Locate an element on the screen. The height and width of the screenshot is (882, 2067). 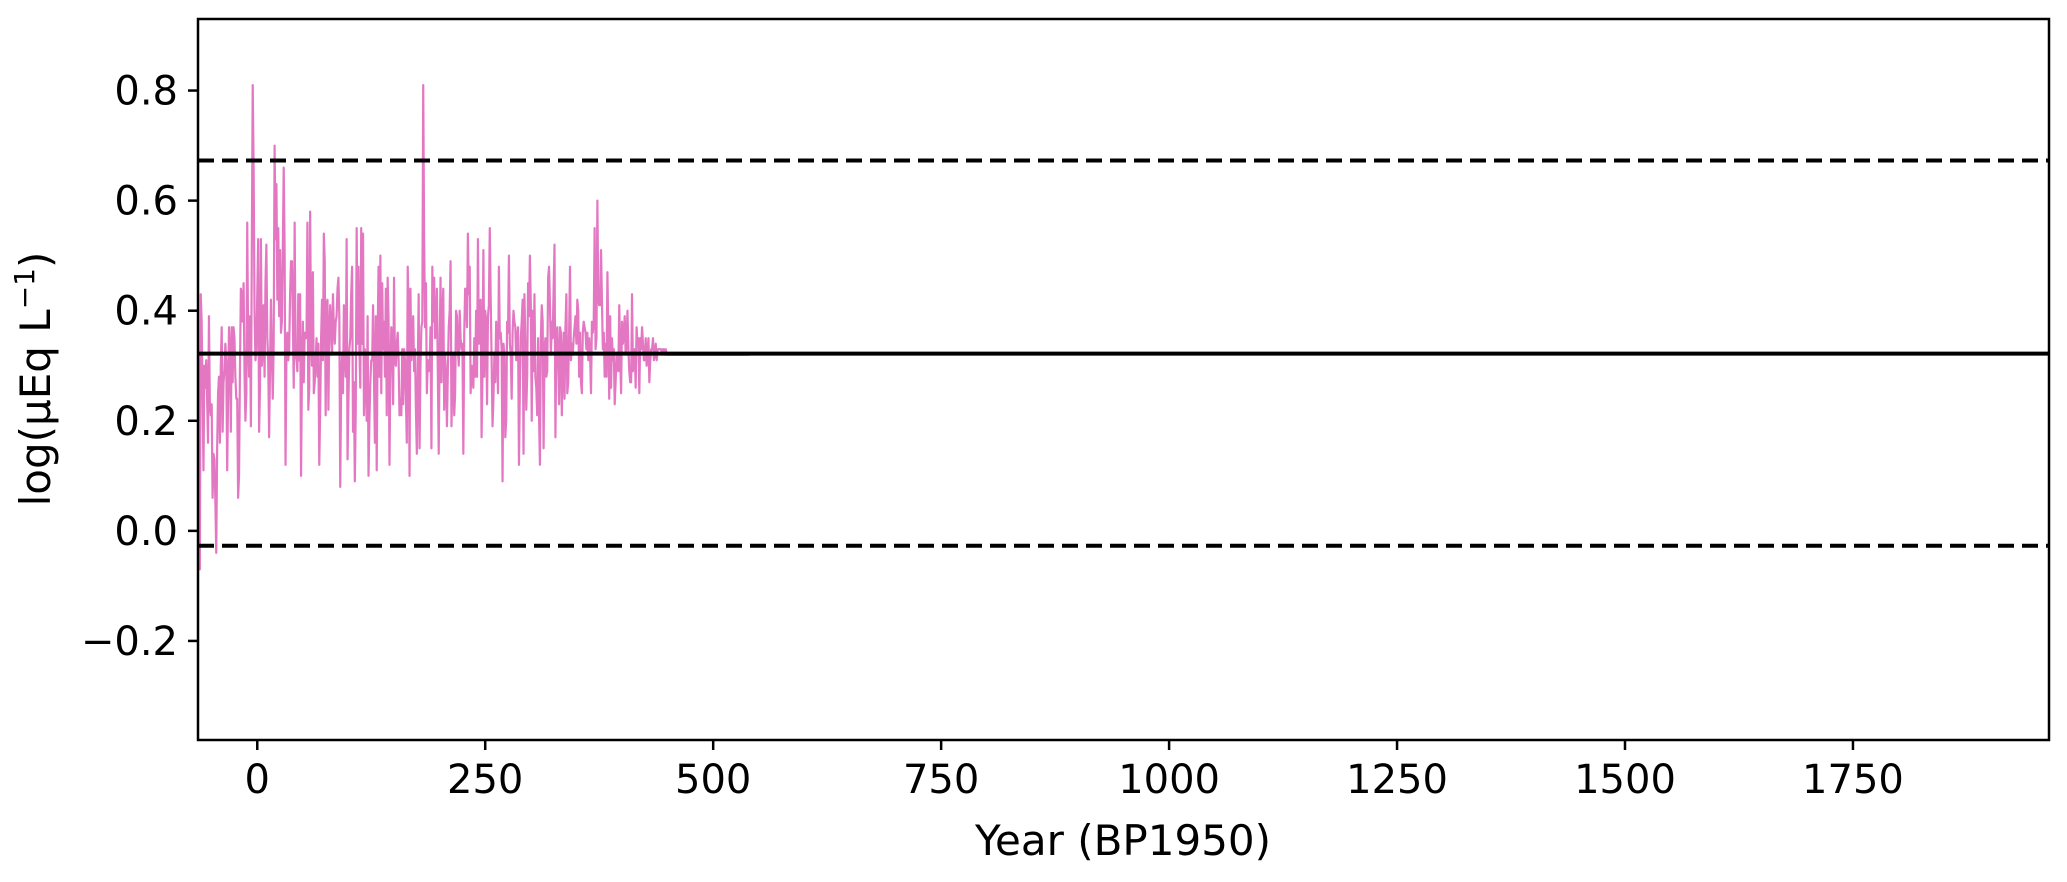
y-tick-label: 0.2 is located at coordinates (146, 422).